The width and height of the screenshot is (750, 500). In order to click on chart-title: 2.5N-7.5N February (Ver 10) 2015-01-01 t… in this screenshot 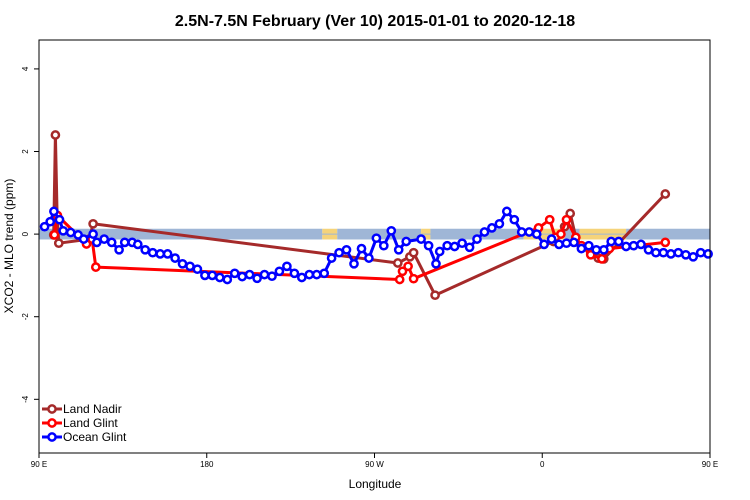, I will do `click(375, 21)`.